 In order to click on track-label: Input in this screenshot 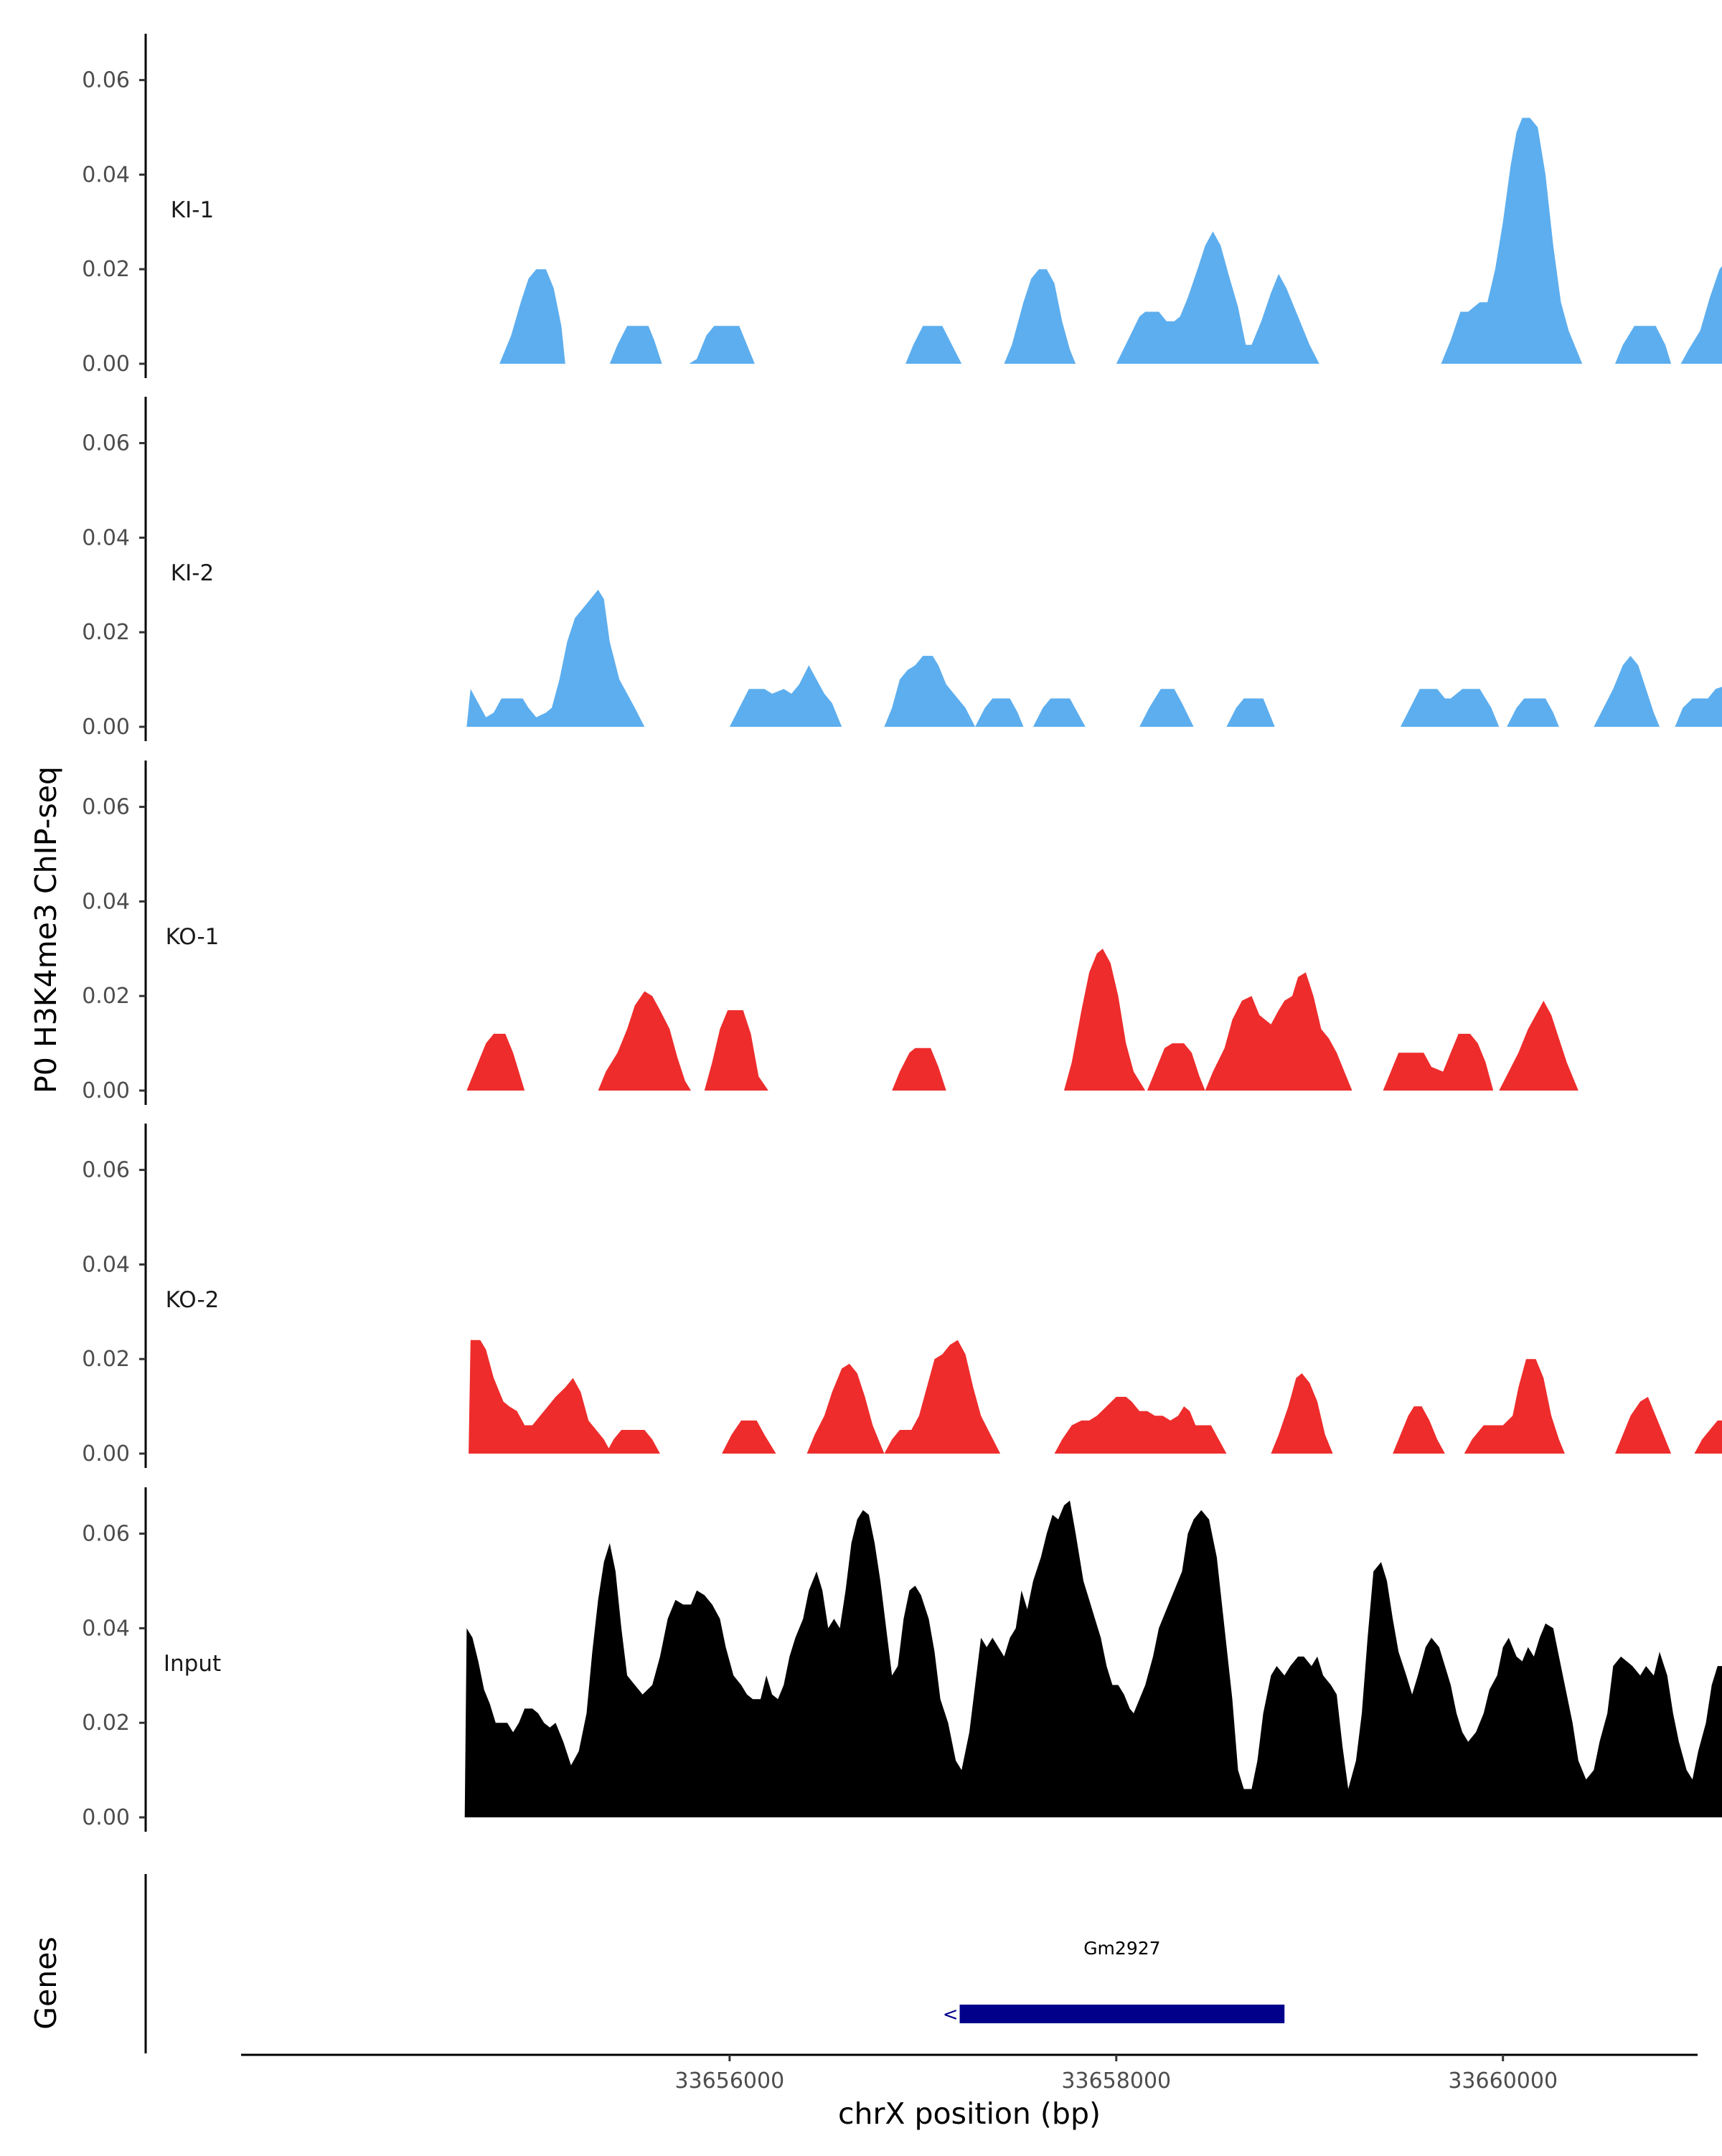, I will do `click(193, 1664)`.